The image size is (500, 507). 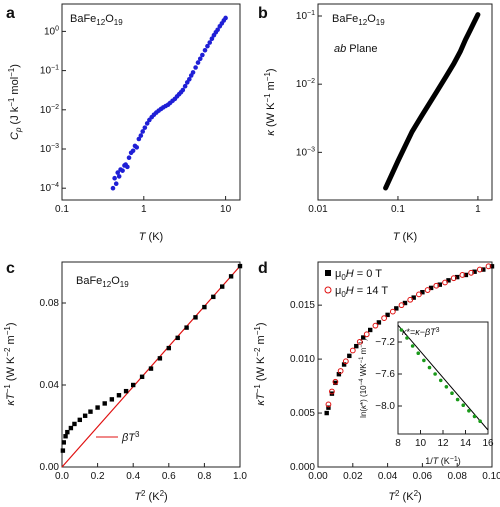 What do you see at coordinates (150, 496) in the screenshot?
I see `panel-c-xlabel: T2 (K2)` at bounding box center [150, 496].